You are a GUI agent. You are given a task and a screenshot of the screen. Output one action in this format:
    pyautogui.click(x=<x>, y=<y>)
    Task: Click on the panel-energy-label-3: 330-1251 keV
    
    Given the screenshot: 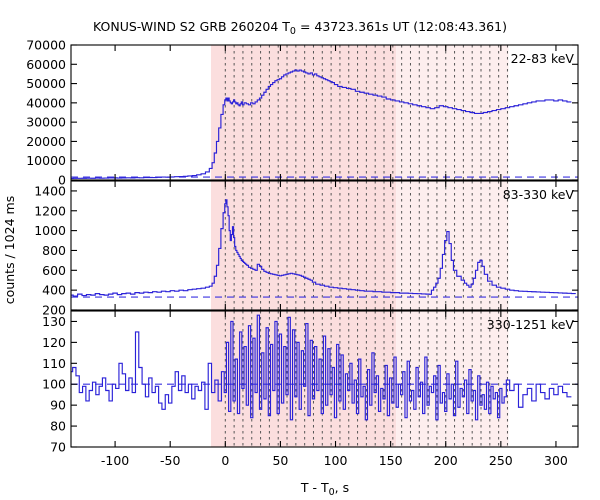 What is the action you would take?
    pyautogui.click(x=531, y=324)
    